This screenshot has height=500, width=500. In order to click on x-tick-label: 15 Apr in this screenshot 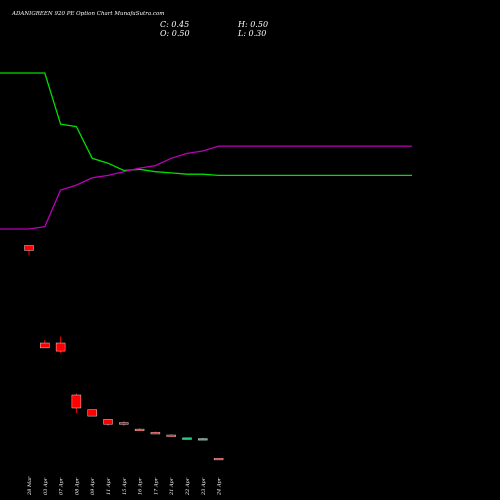, I will do `click(125, 486)`.